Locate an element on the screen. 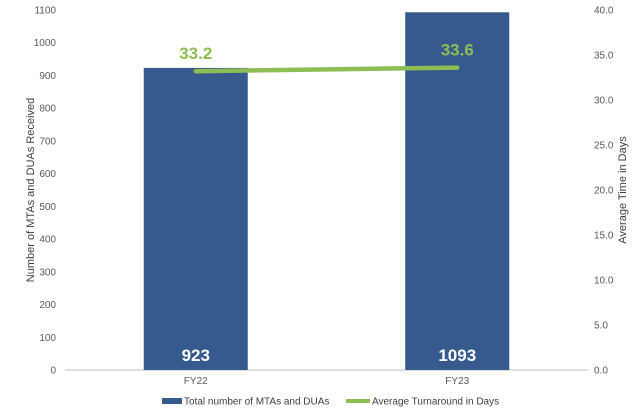  y-tick-label: 0 is located at coordinates (53, 371).